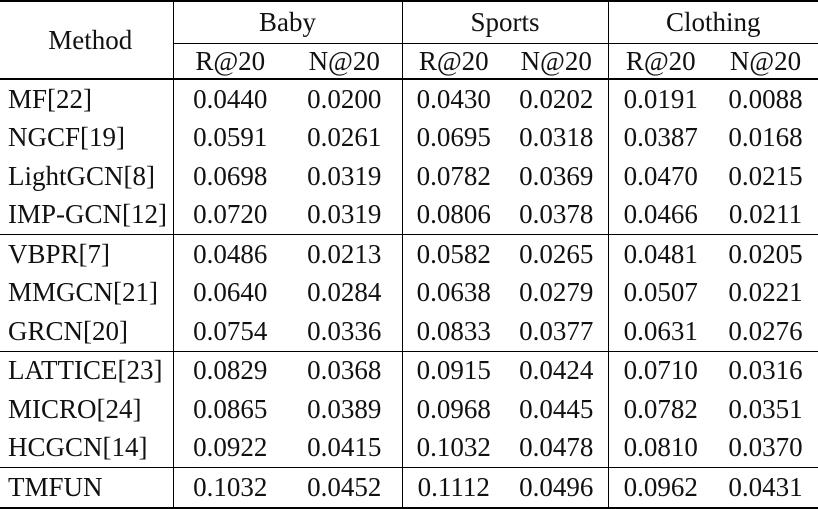  What do you see at coordinates (660, 370) in the screenshot?
I see `value-cell: 0.0710` at bounding box center [660, 370].